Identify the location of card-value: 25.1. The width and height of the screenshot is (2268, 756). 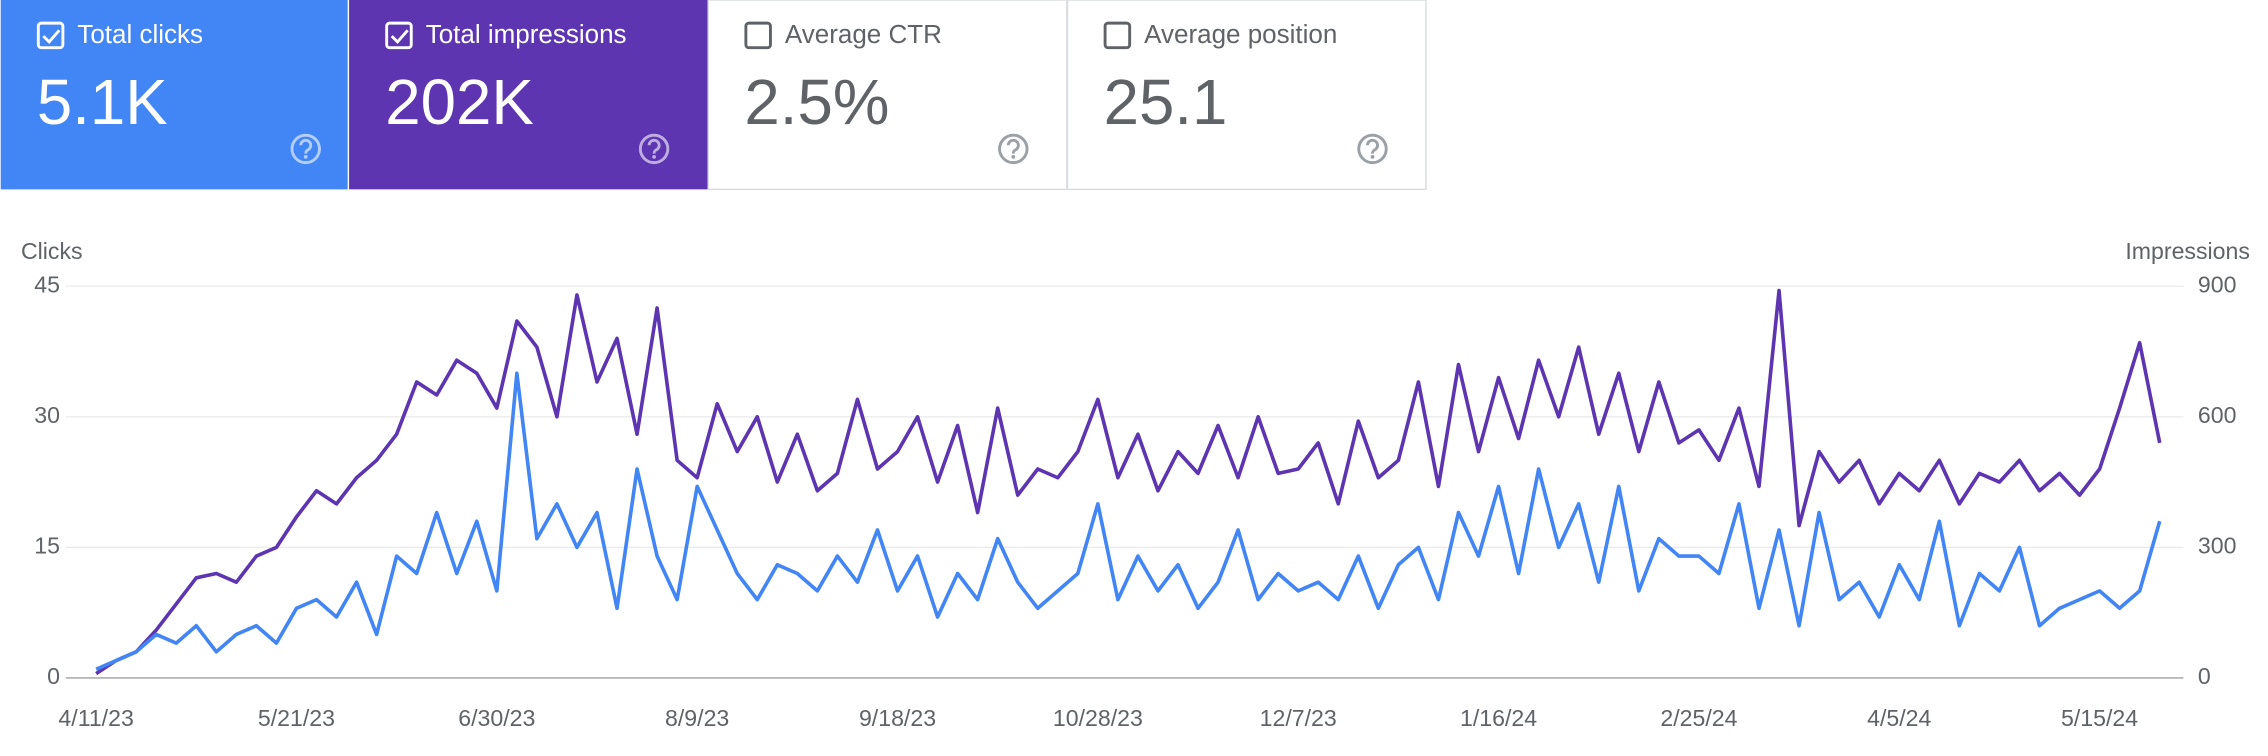
(1166, 102).